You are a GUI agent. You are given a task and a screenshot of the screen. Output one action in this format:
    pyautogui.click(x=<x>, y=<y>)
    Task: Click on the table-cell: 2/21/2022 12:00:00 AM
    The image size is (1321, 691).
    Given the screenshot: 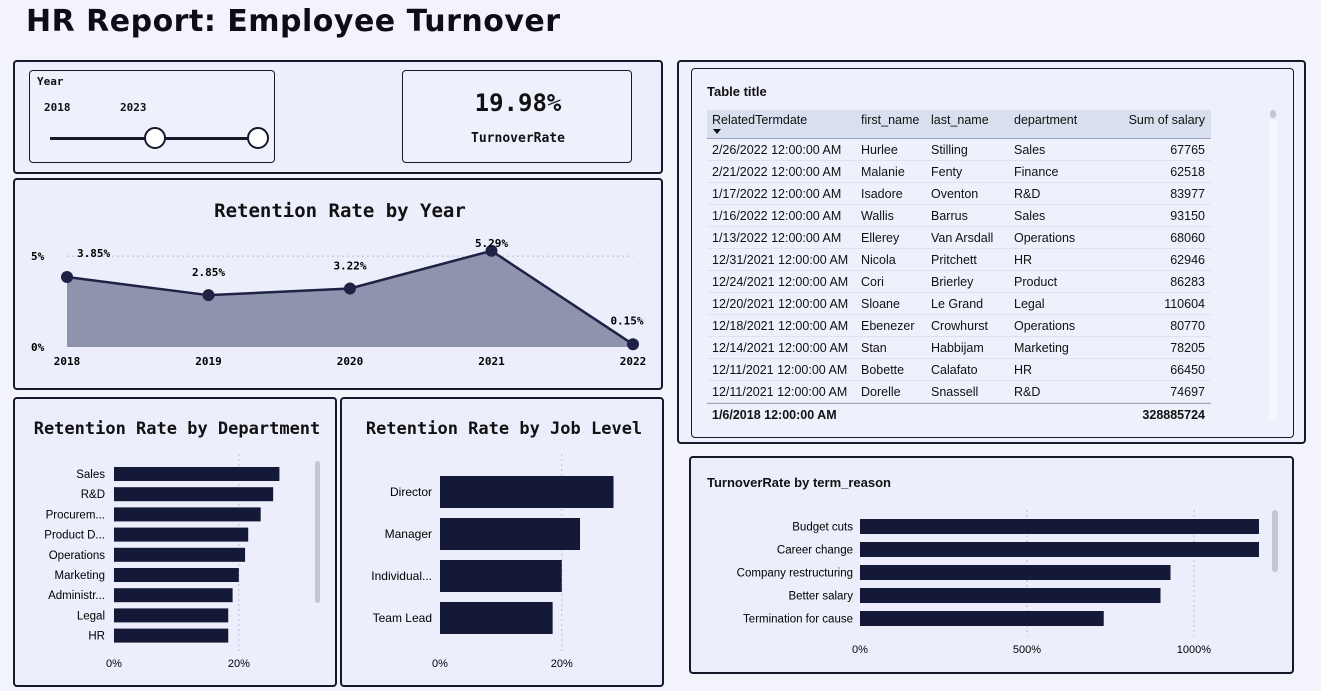 What is the action you would take?
    pyautogui.click(x=777, y=171)
    